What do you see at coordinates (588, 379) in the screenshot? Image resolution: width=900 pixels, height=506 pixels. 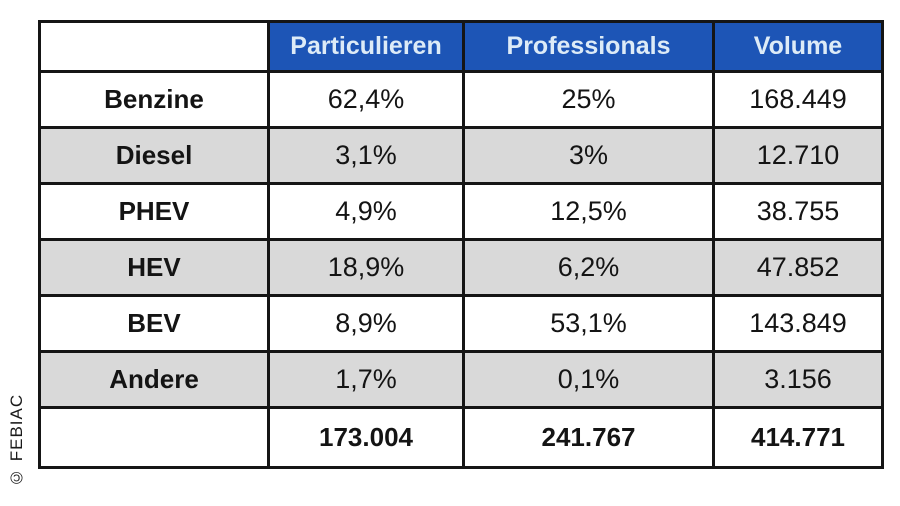 I see `data-cell-professionals: 0,1%` at bounding box center [588, 379].